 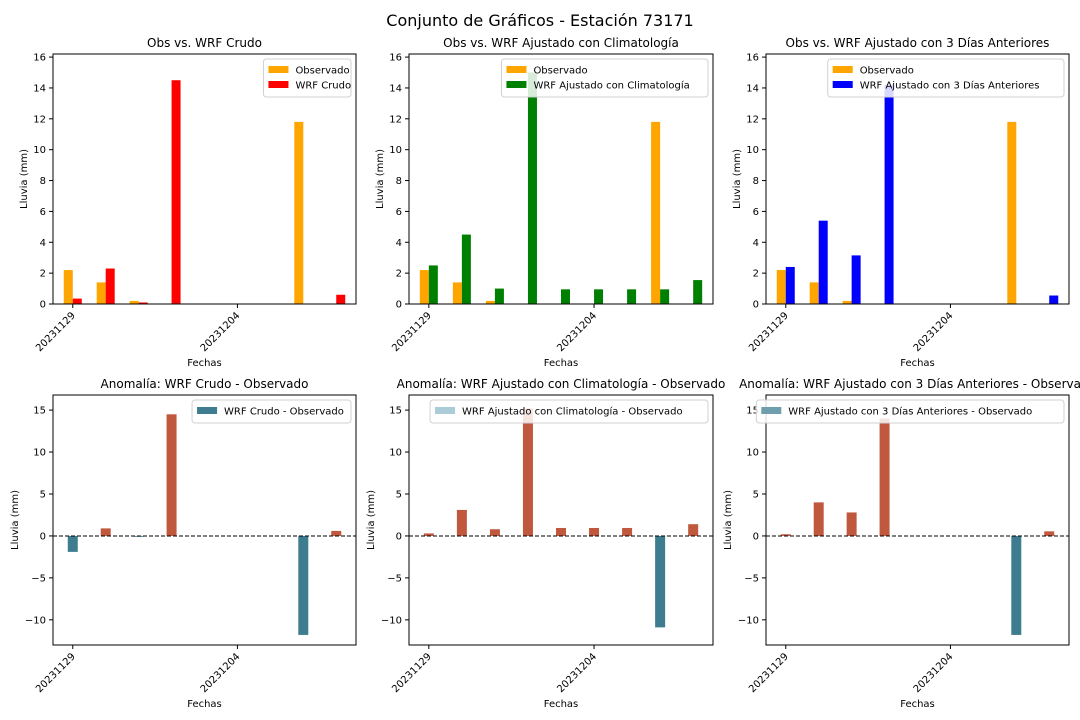 What do you see at coordinates (307, 78) in the screenshot?
I see `legend: Observado WRF Crudo` at bounding box center [307, 78].